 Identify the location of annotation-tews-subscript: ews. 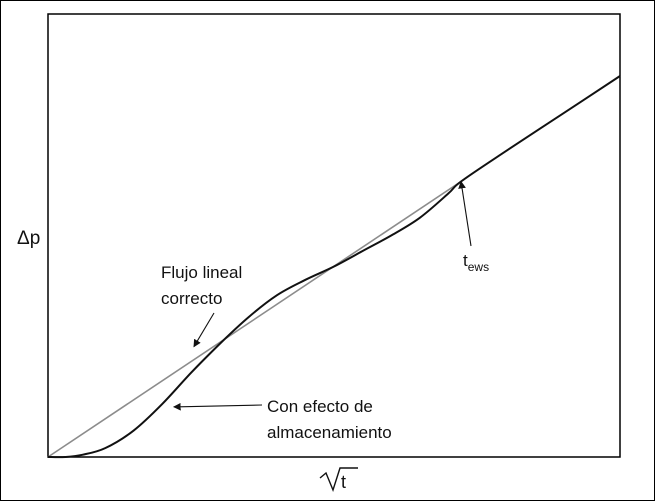
(478, 267).